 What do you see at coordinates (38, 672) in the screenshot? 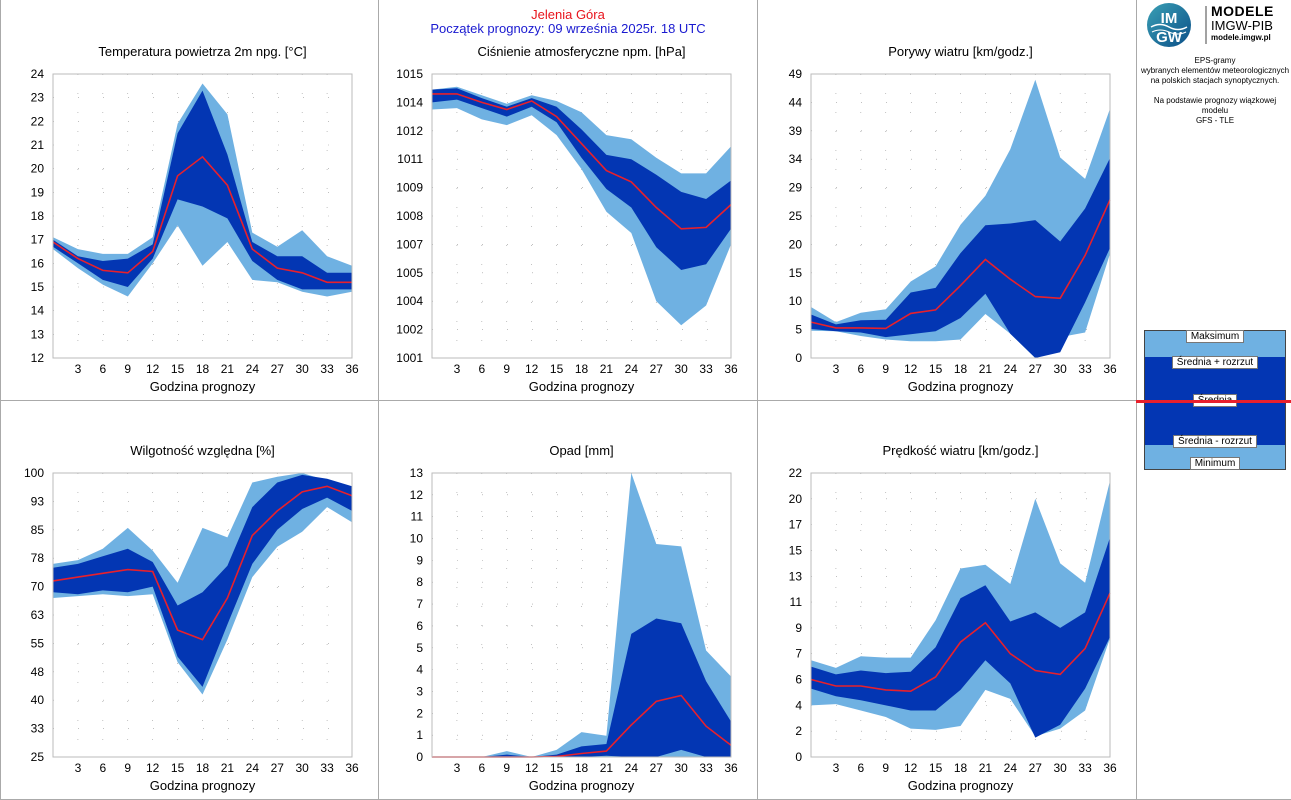
I see `y-tick-label: 48` at bounding box center [38, 672].